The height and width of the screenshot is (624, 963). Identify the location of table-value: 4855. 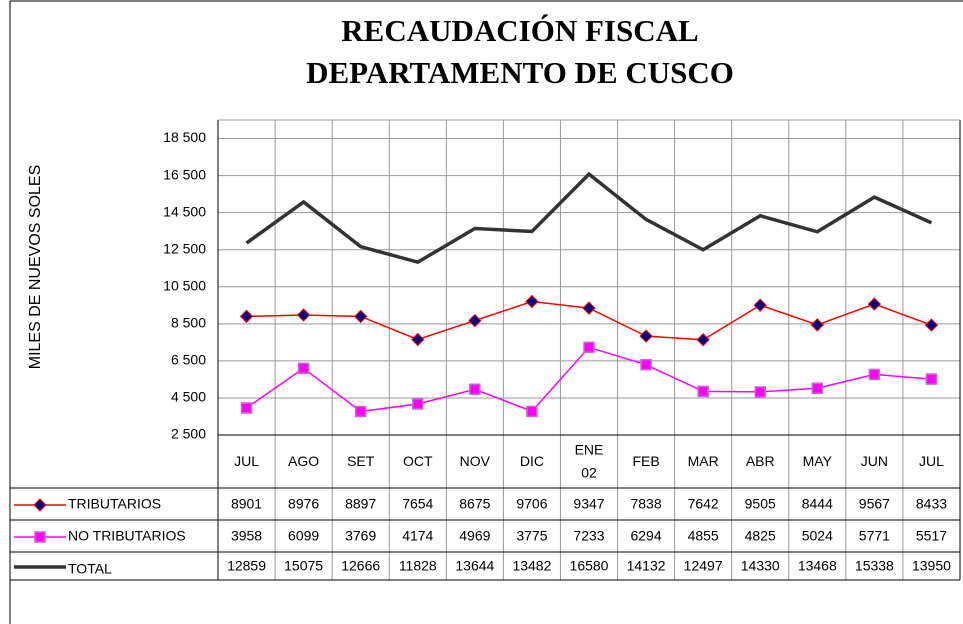
(703, 536).